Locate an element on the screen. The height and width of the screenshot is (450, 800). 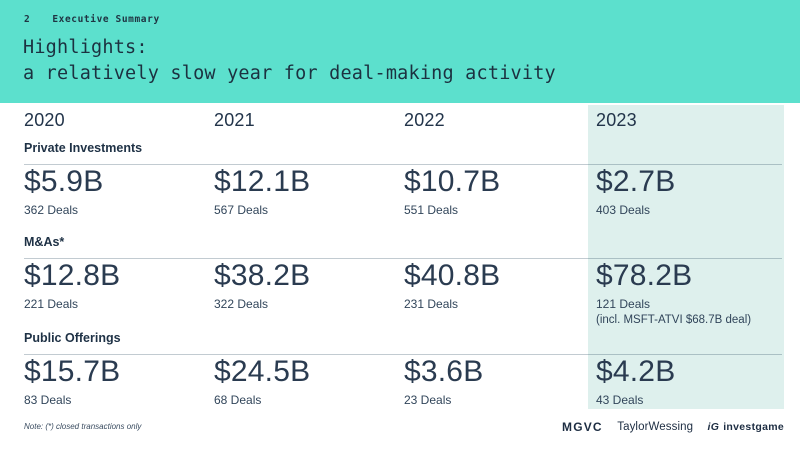
deal-value: $4.2B is located at coordinates (636, 371).